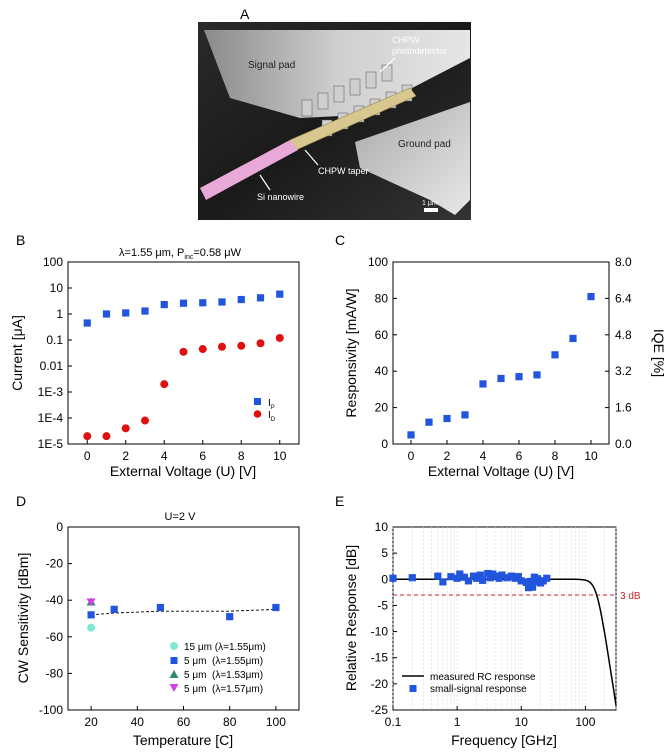  Describe the element at coordinates (380, 658) in the screenshot. I see `ytick-label: -15` at that location.